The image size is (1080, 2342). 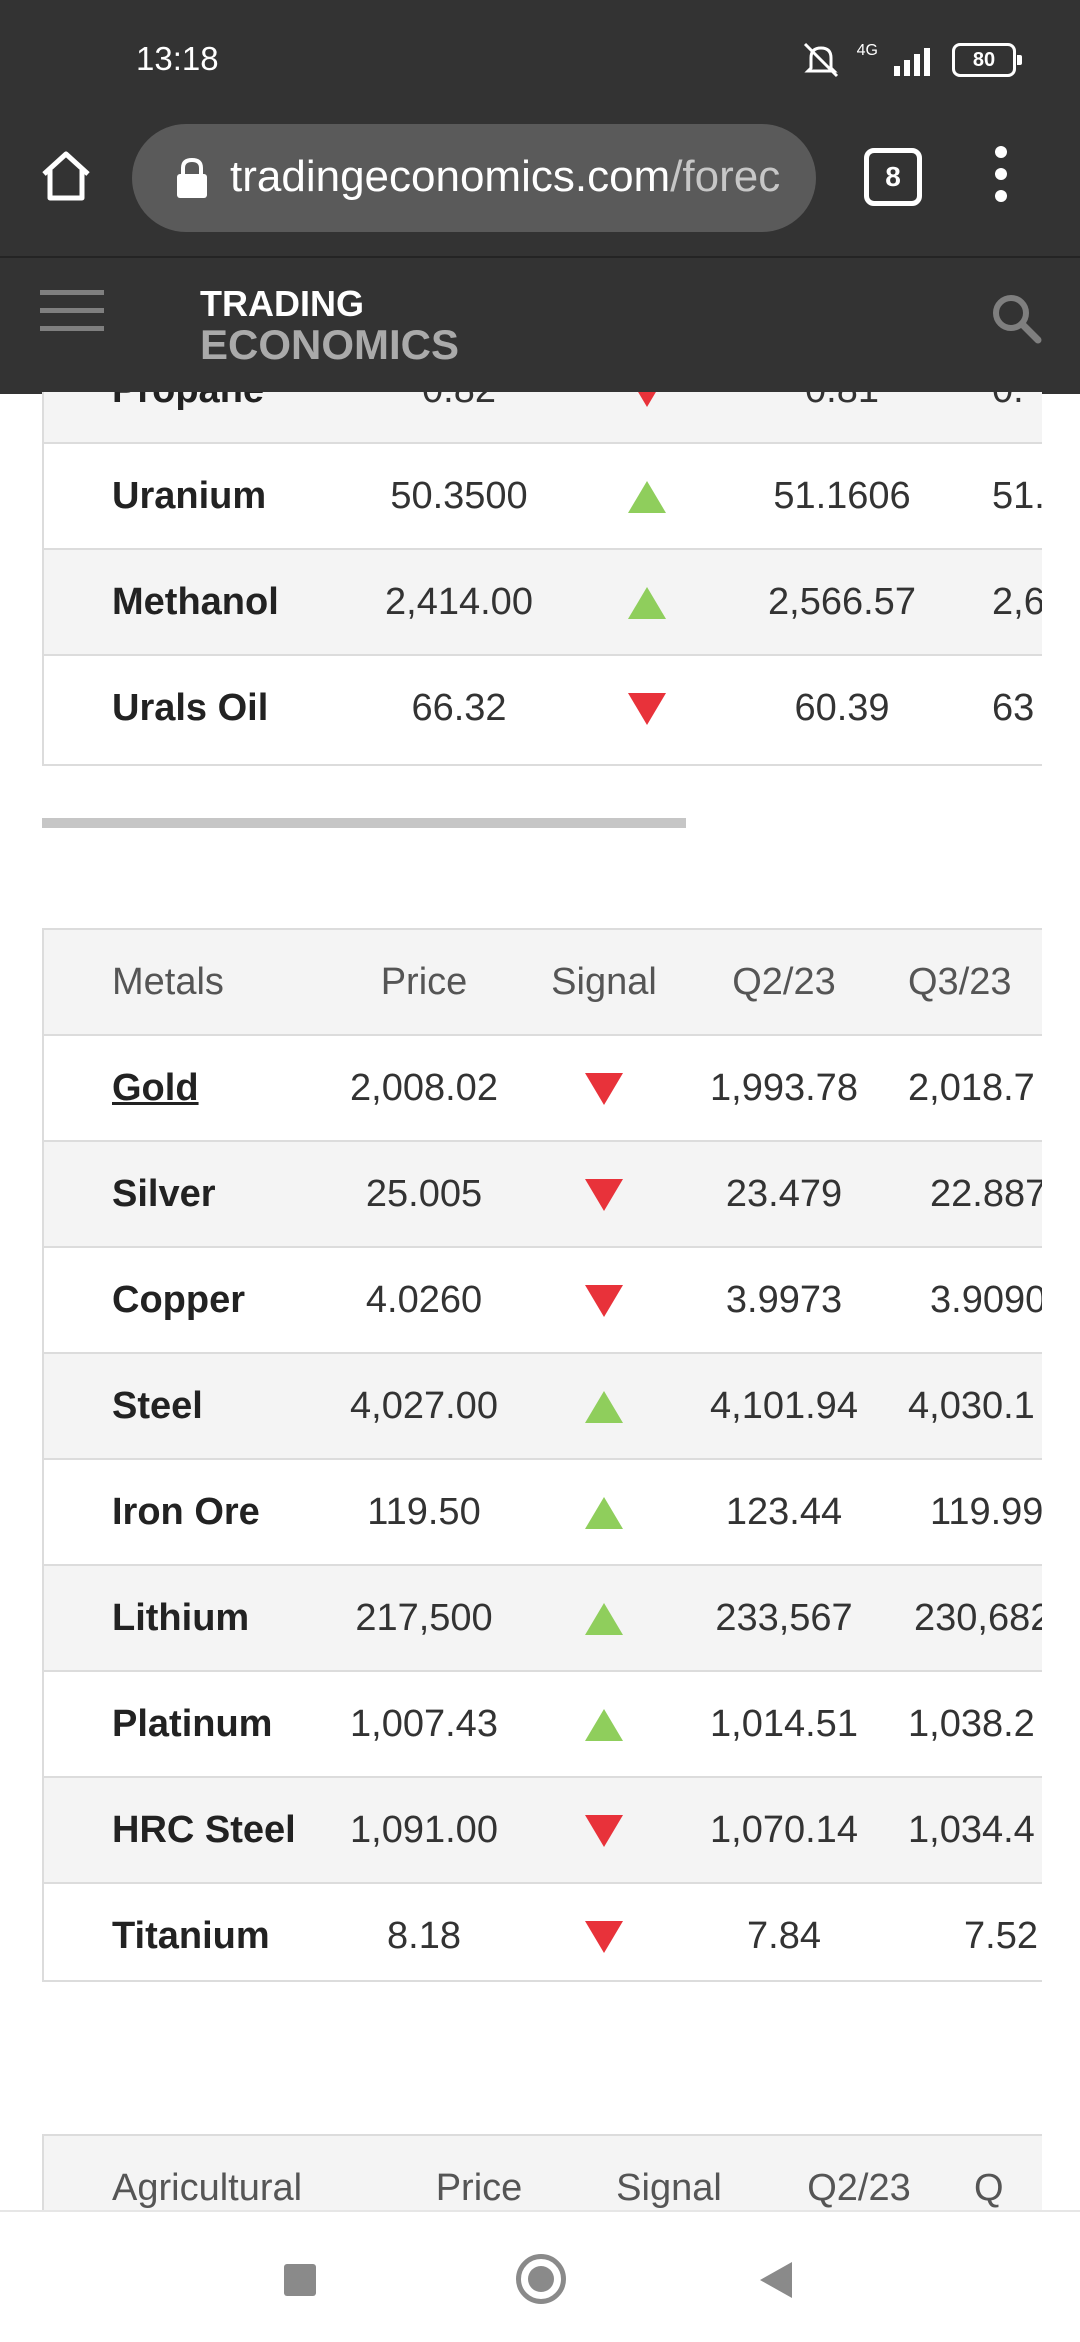 I want to click on site-header: TRADING ECONOMICS, so click(x=540, y=325).